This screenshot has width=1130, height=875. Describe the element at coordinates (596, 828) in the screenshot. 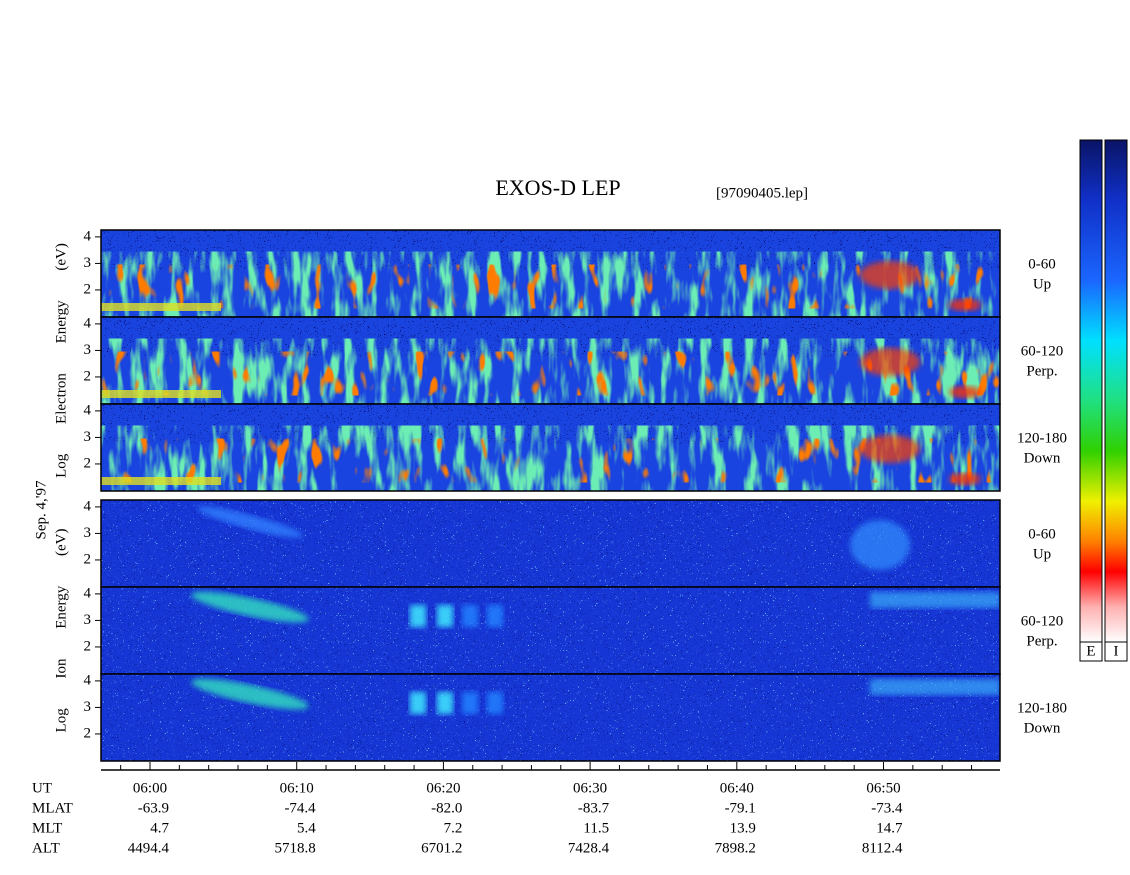

I see `ephemeris-value: 11.5` at that location.